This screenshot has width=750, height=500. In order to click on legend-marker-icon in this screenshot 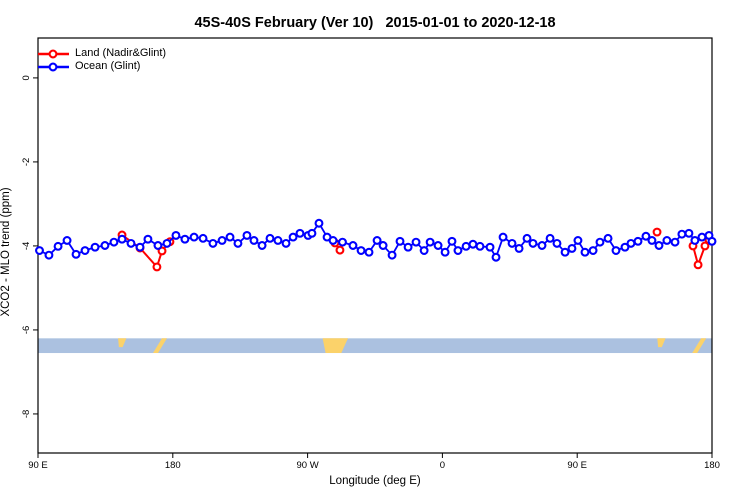, I will do `click(53, 66)`.